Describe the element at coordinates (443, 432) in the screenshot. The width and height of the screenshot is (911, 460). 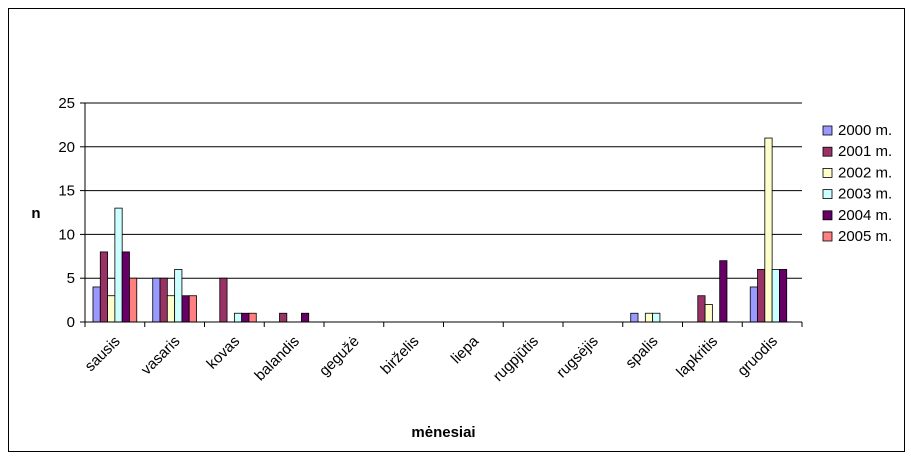
I see `x-axis-title: mėnesiai` at that location.